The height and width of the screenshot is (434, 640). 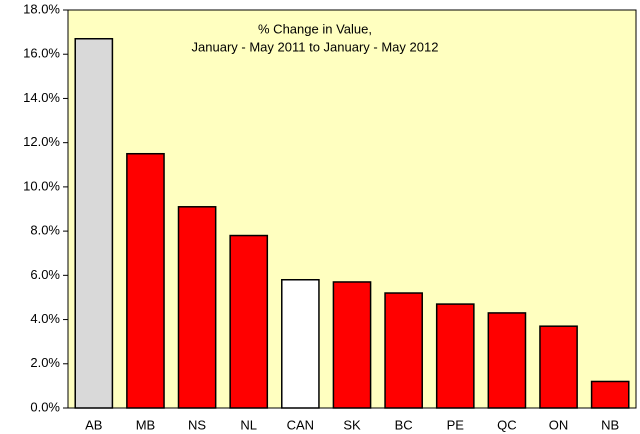 I want to click on x-tick-label: PE, so click(x=456, y=424).